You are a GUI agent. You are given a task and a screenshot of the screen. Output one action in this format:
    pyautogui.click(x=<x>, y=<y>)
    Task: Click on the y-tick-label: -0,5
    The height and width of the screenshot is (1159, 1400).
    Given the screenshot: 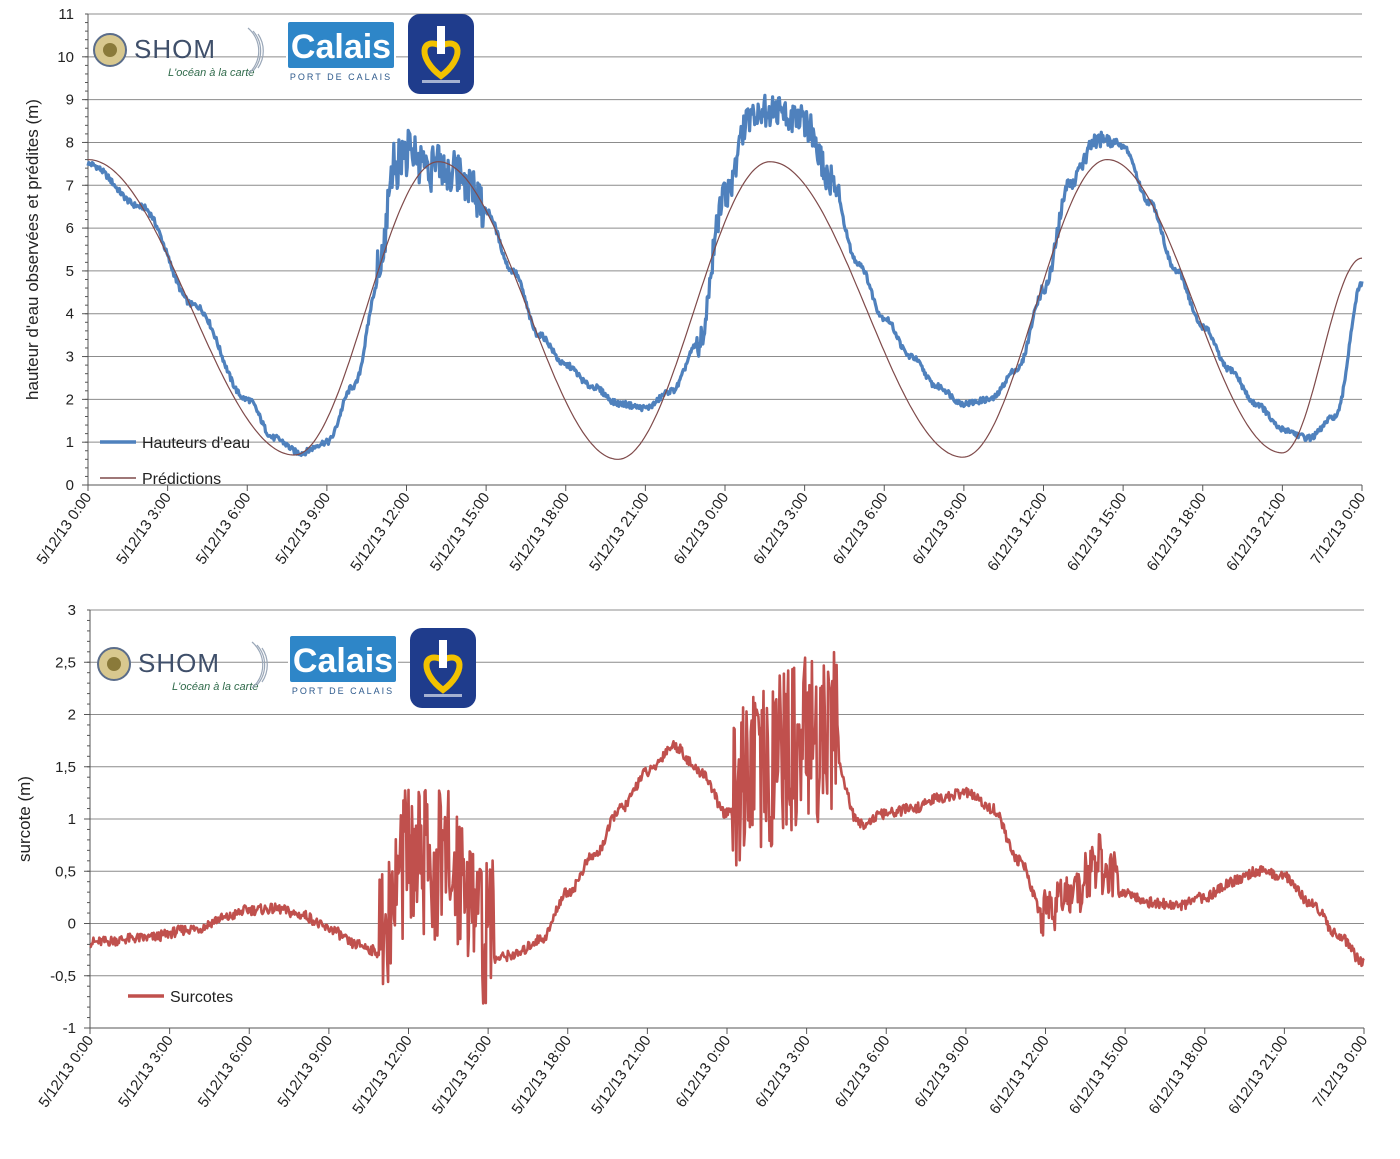 What is the action you would take?
    pyautogui.click(x=63, y=976)
    